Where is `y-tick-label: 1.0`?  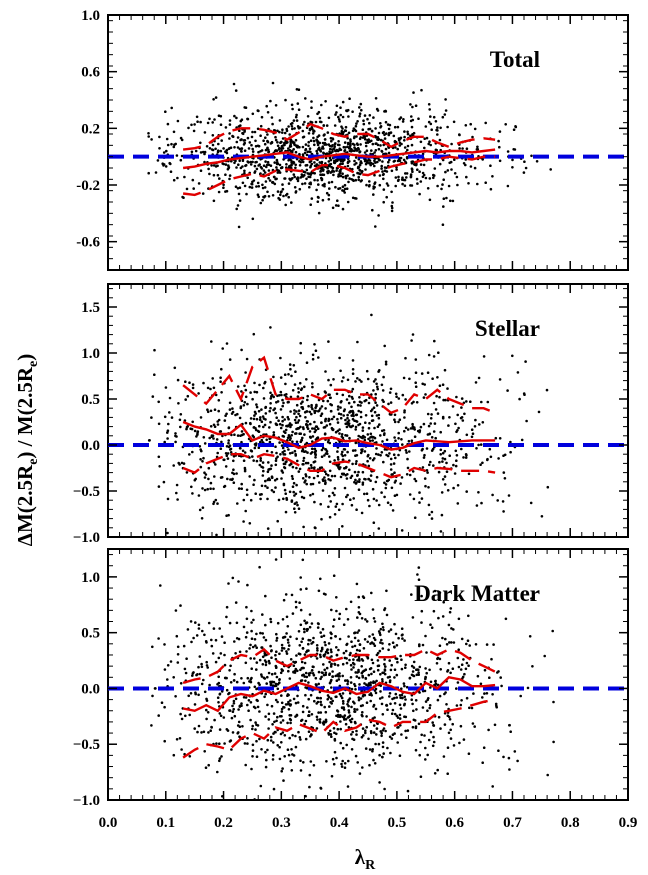
y-tick-label: 1.0 is located at coordinates (90, 16).